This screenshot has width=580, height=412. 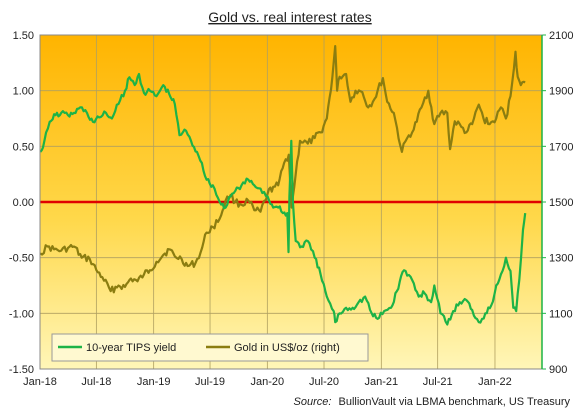 I want to click on y-left-tick-label: 1.50, so click(x=23, y=36).